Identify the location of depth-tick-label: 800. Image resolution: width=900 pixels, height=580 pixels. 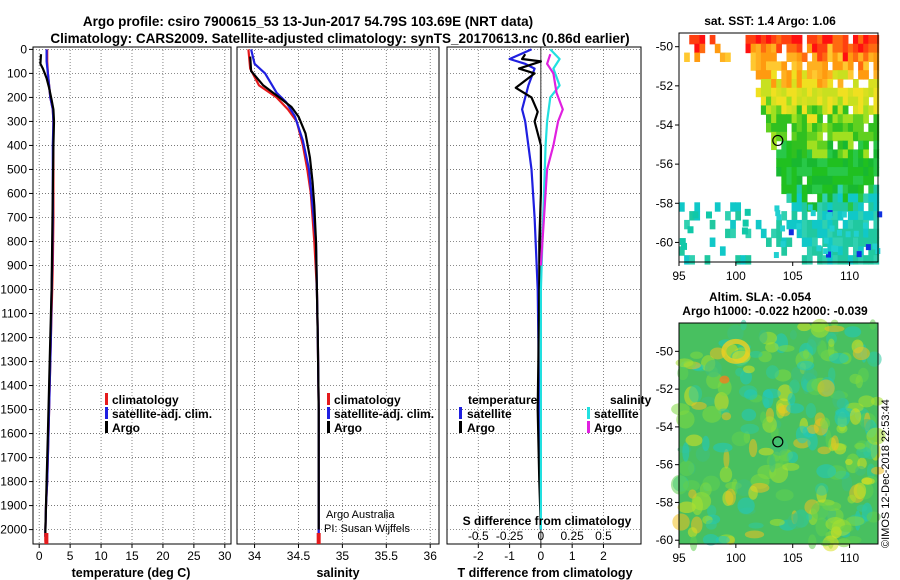
(17, 241).